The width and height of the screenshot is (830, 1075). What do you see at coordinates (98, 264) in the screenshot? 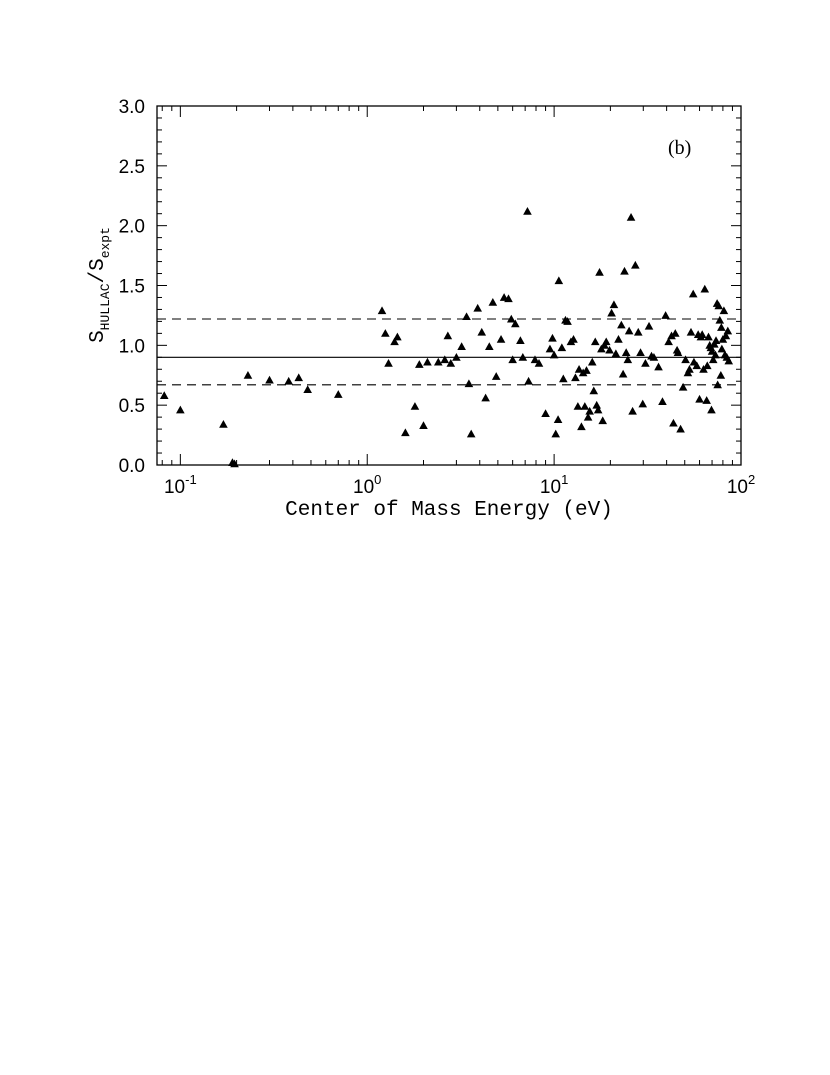
I see `y-label-main2: S` at bounding box center [98, 264].